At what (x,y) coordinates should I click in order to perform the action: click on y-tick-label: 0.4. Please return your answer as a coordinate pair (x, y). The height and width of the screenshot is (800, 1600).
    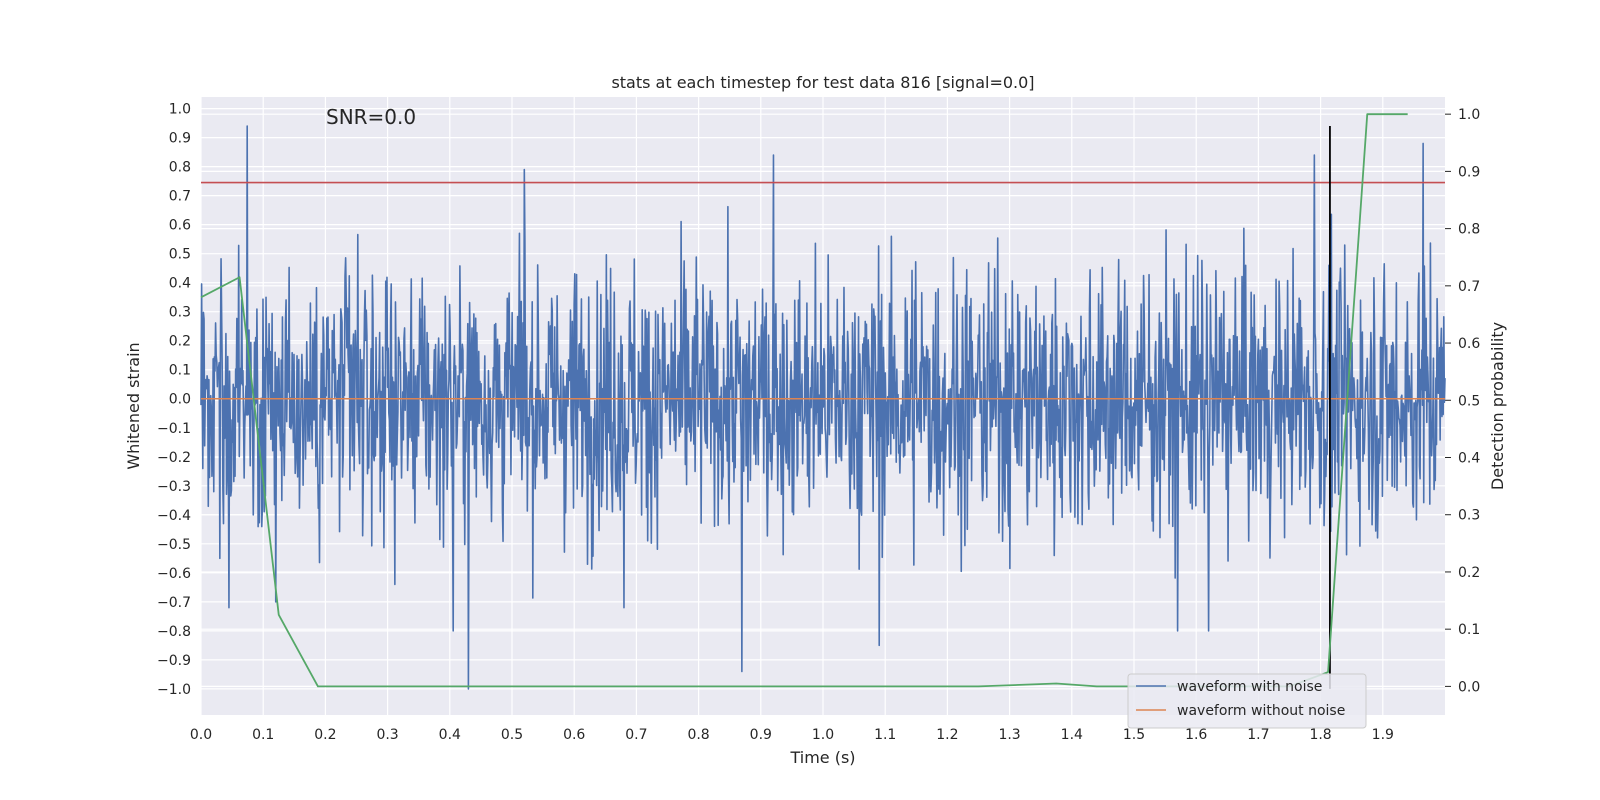
    Looking at the image, I should click on (180, 284).